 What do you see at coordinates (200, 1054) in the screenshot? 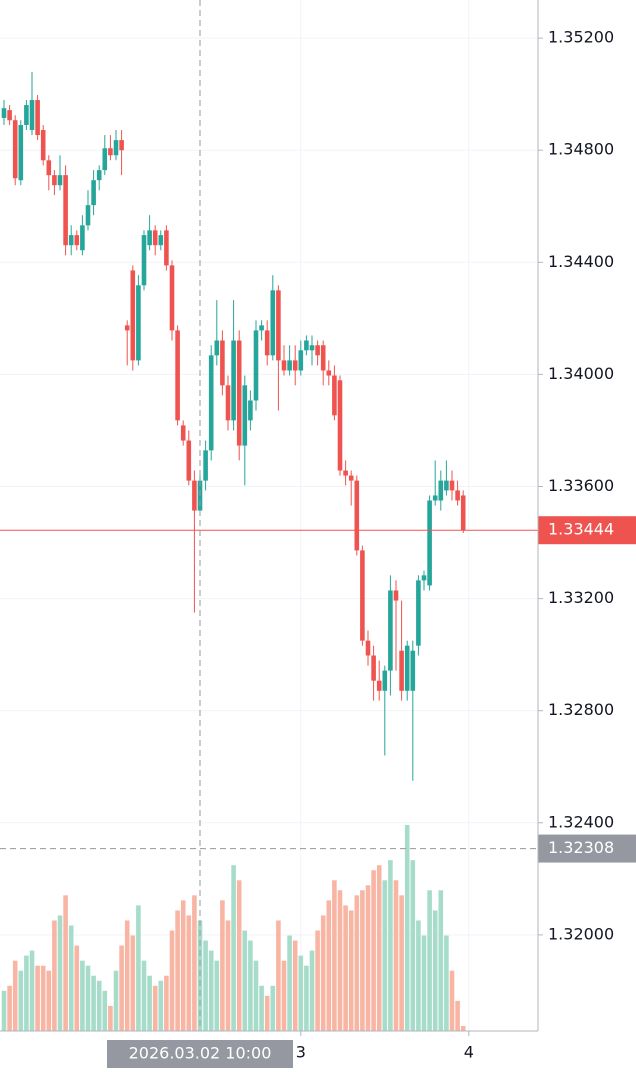
I see `crosshair-time-badge` at bounding box center [200, 1054].